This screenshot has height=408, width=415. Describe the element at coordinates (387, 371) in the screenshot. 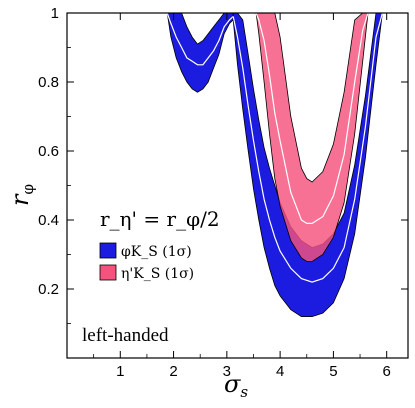

I see `x-tick-label-6: 6` at that location.